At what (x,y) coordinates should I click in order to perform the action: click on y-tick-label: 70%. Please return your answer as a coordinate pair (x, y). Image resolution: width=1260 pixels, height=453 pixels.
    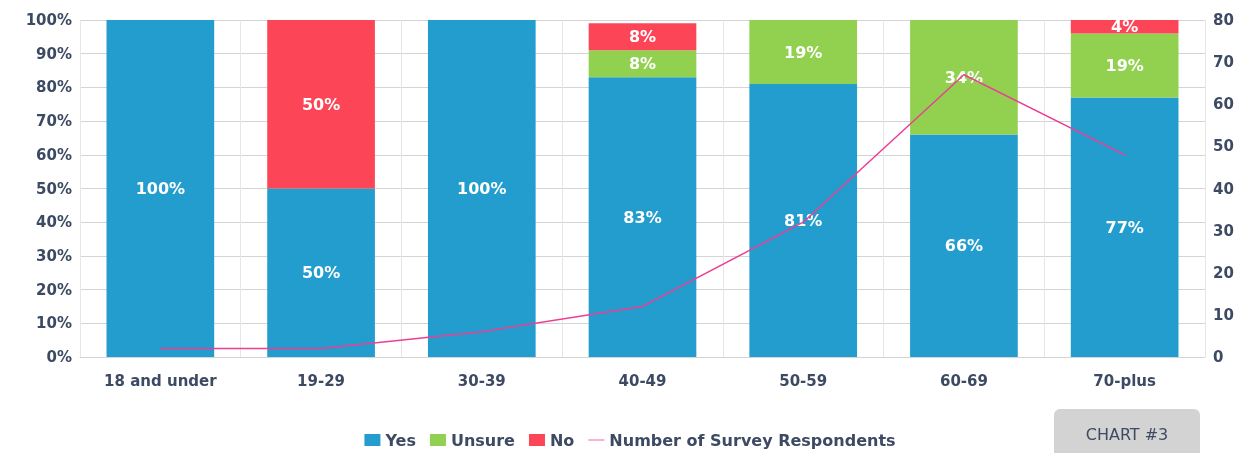
    Looking at the image, I should click on (54, 121).